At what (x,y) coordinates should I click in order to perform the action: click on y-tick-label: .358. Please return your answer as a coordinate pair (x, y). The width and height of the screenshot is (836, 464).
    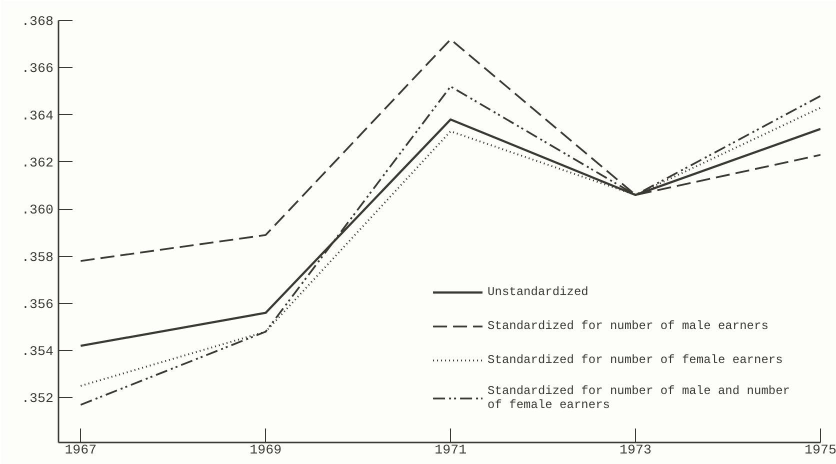
    Looking at the image, I should click on (38, 258).